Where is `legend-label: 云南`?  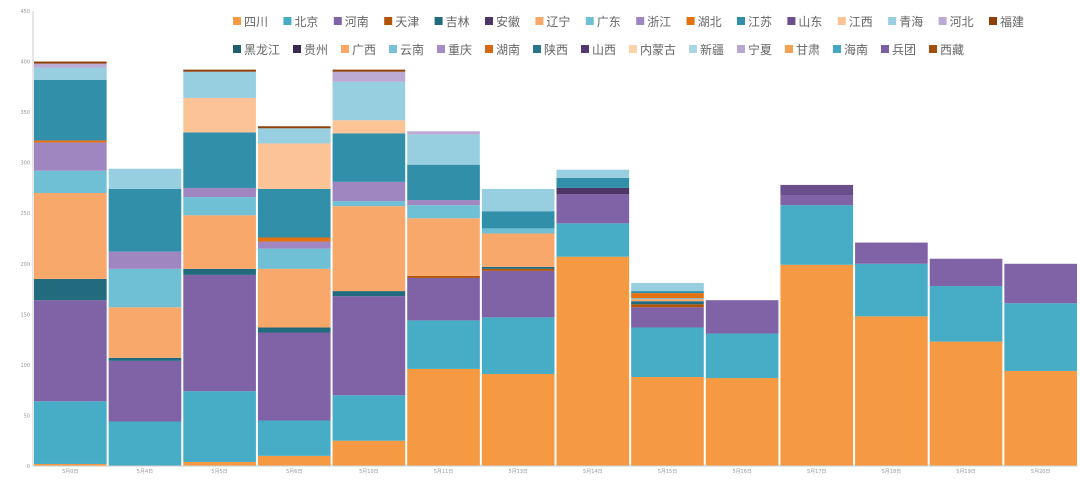
legend-label: 云南 is located at coordinates (412, 49).